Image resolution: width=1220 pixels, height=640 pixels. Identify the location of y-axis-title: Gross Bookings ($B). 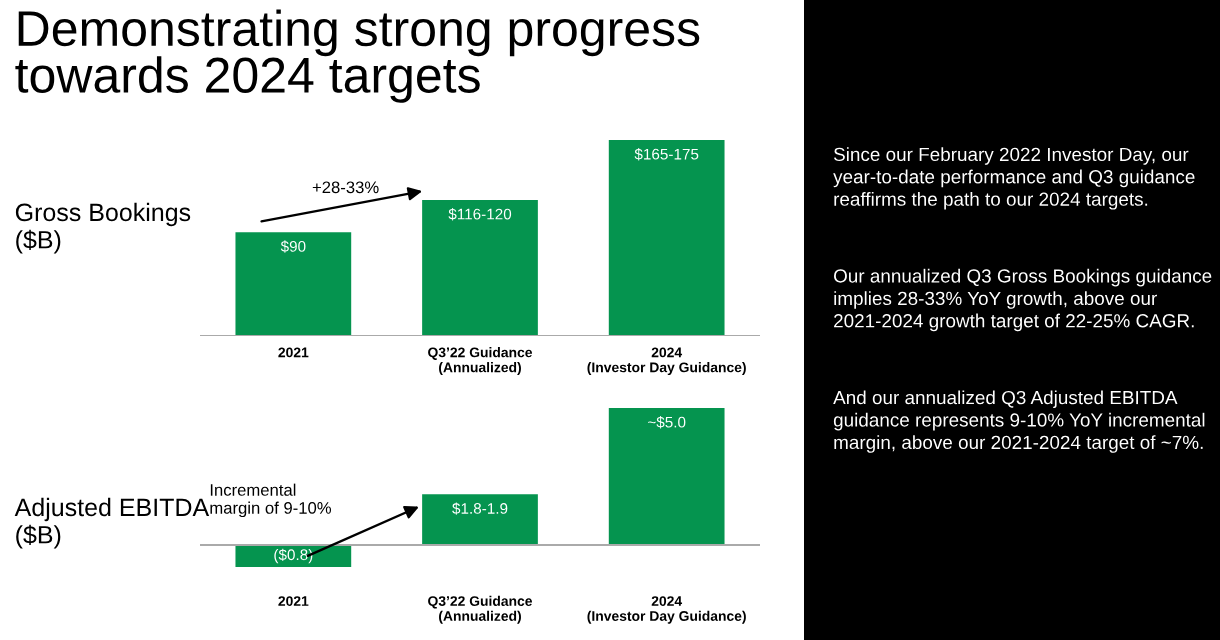
(103, 228).